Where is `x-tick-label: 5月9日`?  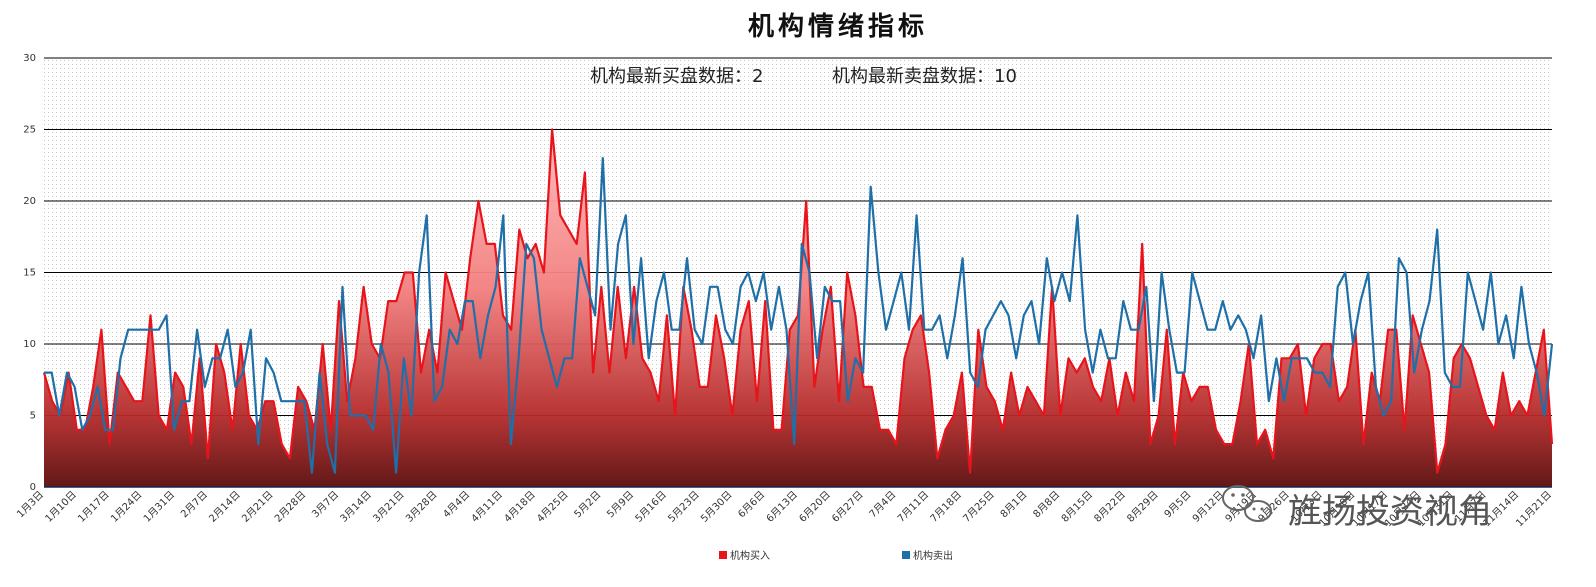
x-tick-label: 5月9日 is located at coordinates (621, 505).